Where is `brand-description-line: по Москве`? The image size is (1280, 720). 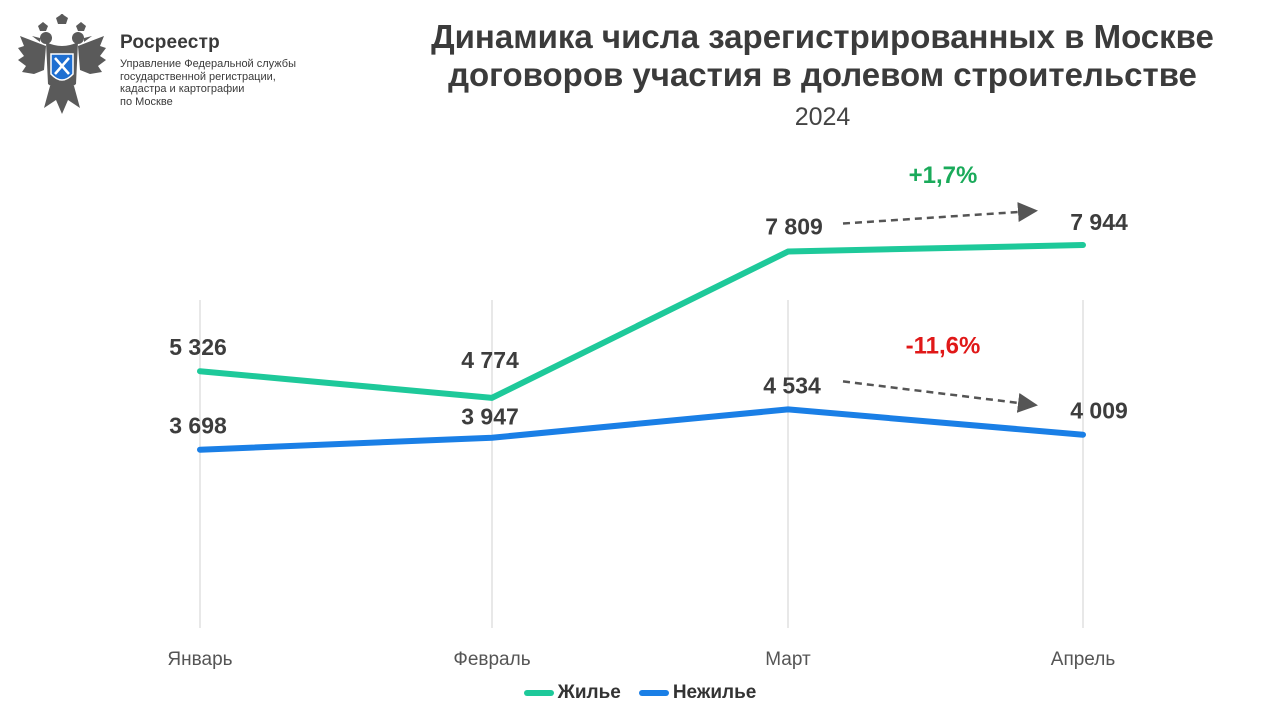 brand-description-line: по Москве is located at coordinates (146, 101).